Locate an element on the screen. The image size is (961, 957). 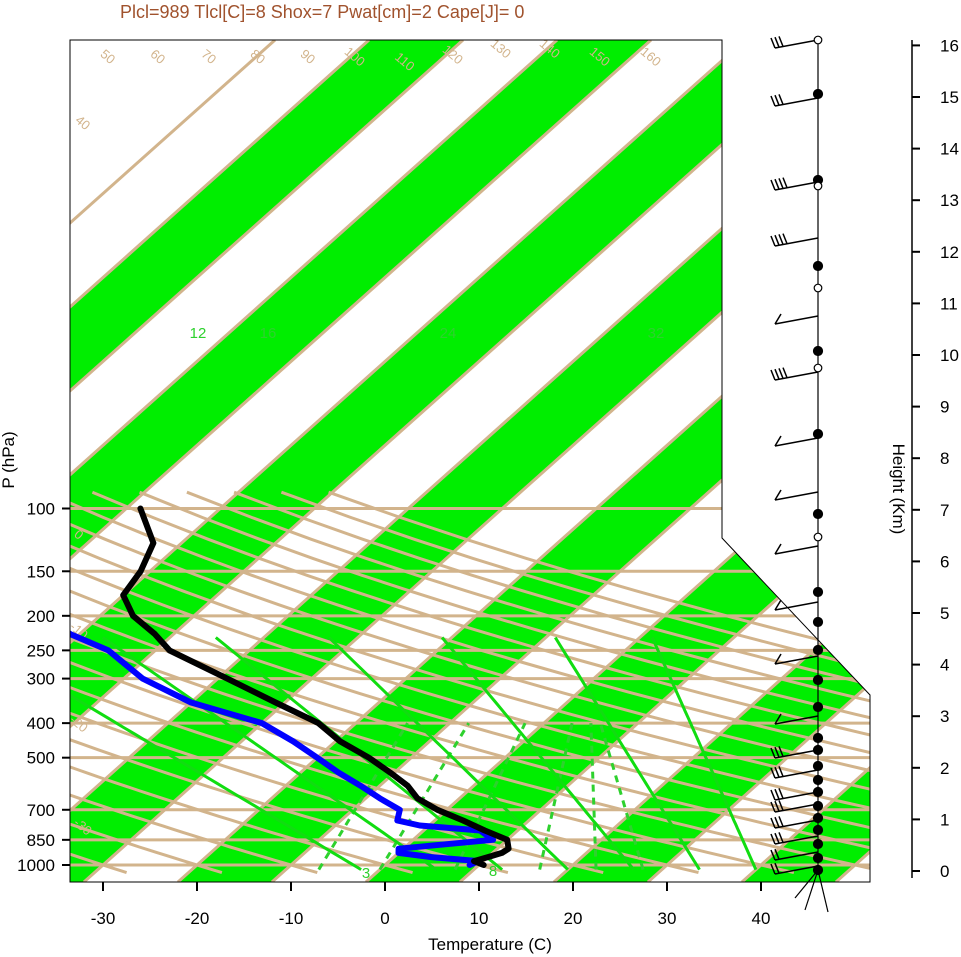
height-tick-label: 13 is located at coordinates (949, 200).